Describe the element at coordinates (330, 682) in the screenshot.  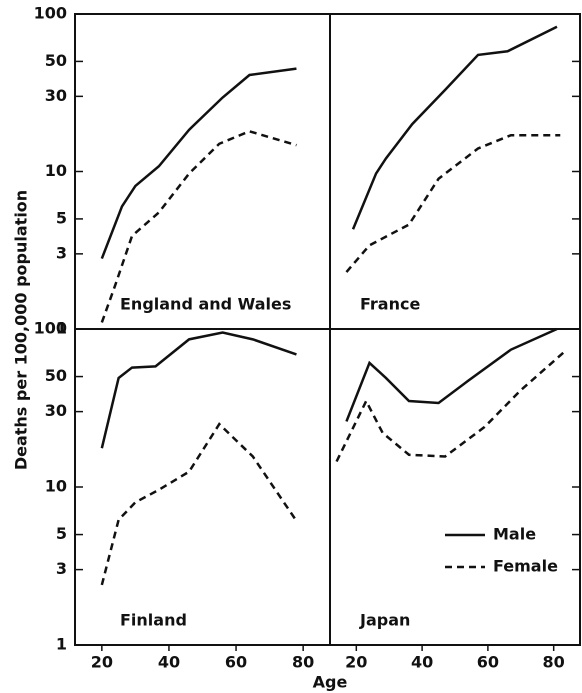
I see `x-axis-label: Age` at that location.